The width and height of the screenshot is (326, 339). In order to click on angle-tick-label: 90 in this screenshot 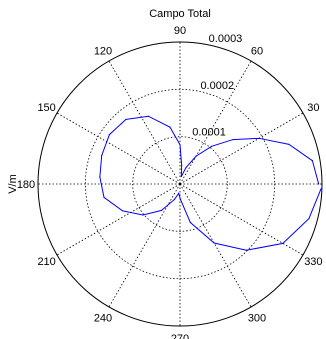, I will do `click(180, 31)`.